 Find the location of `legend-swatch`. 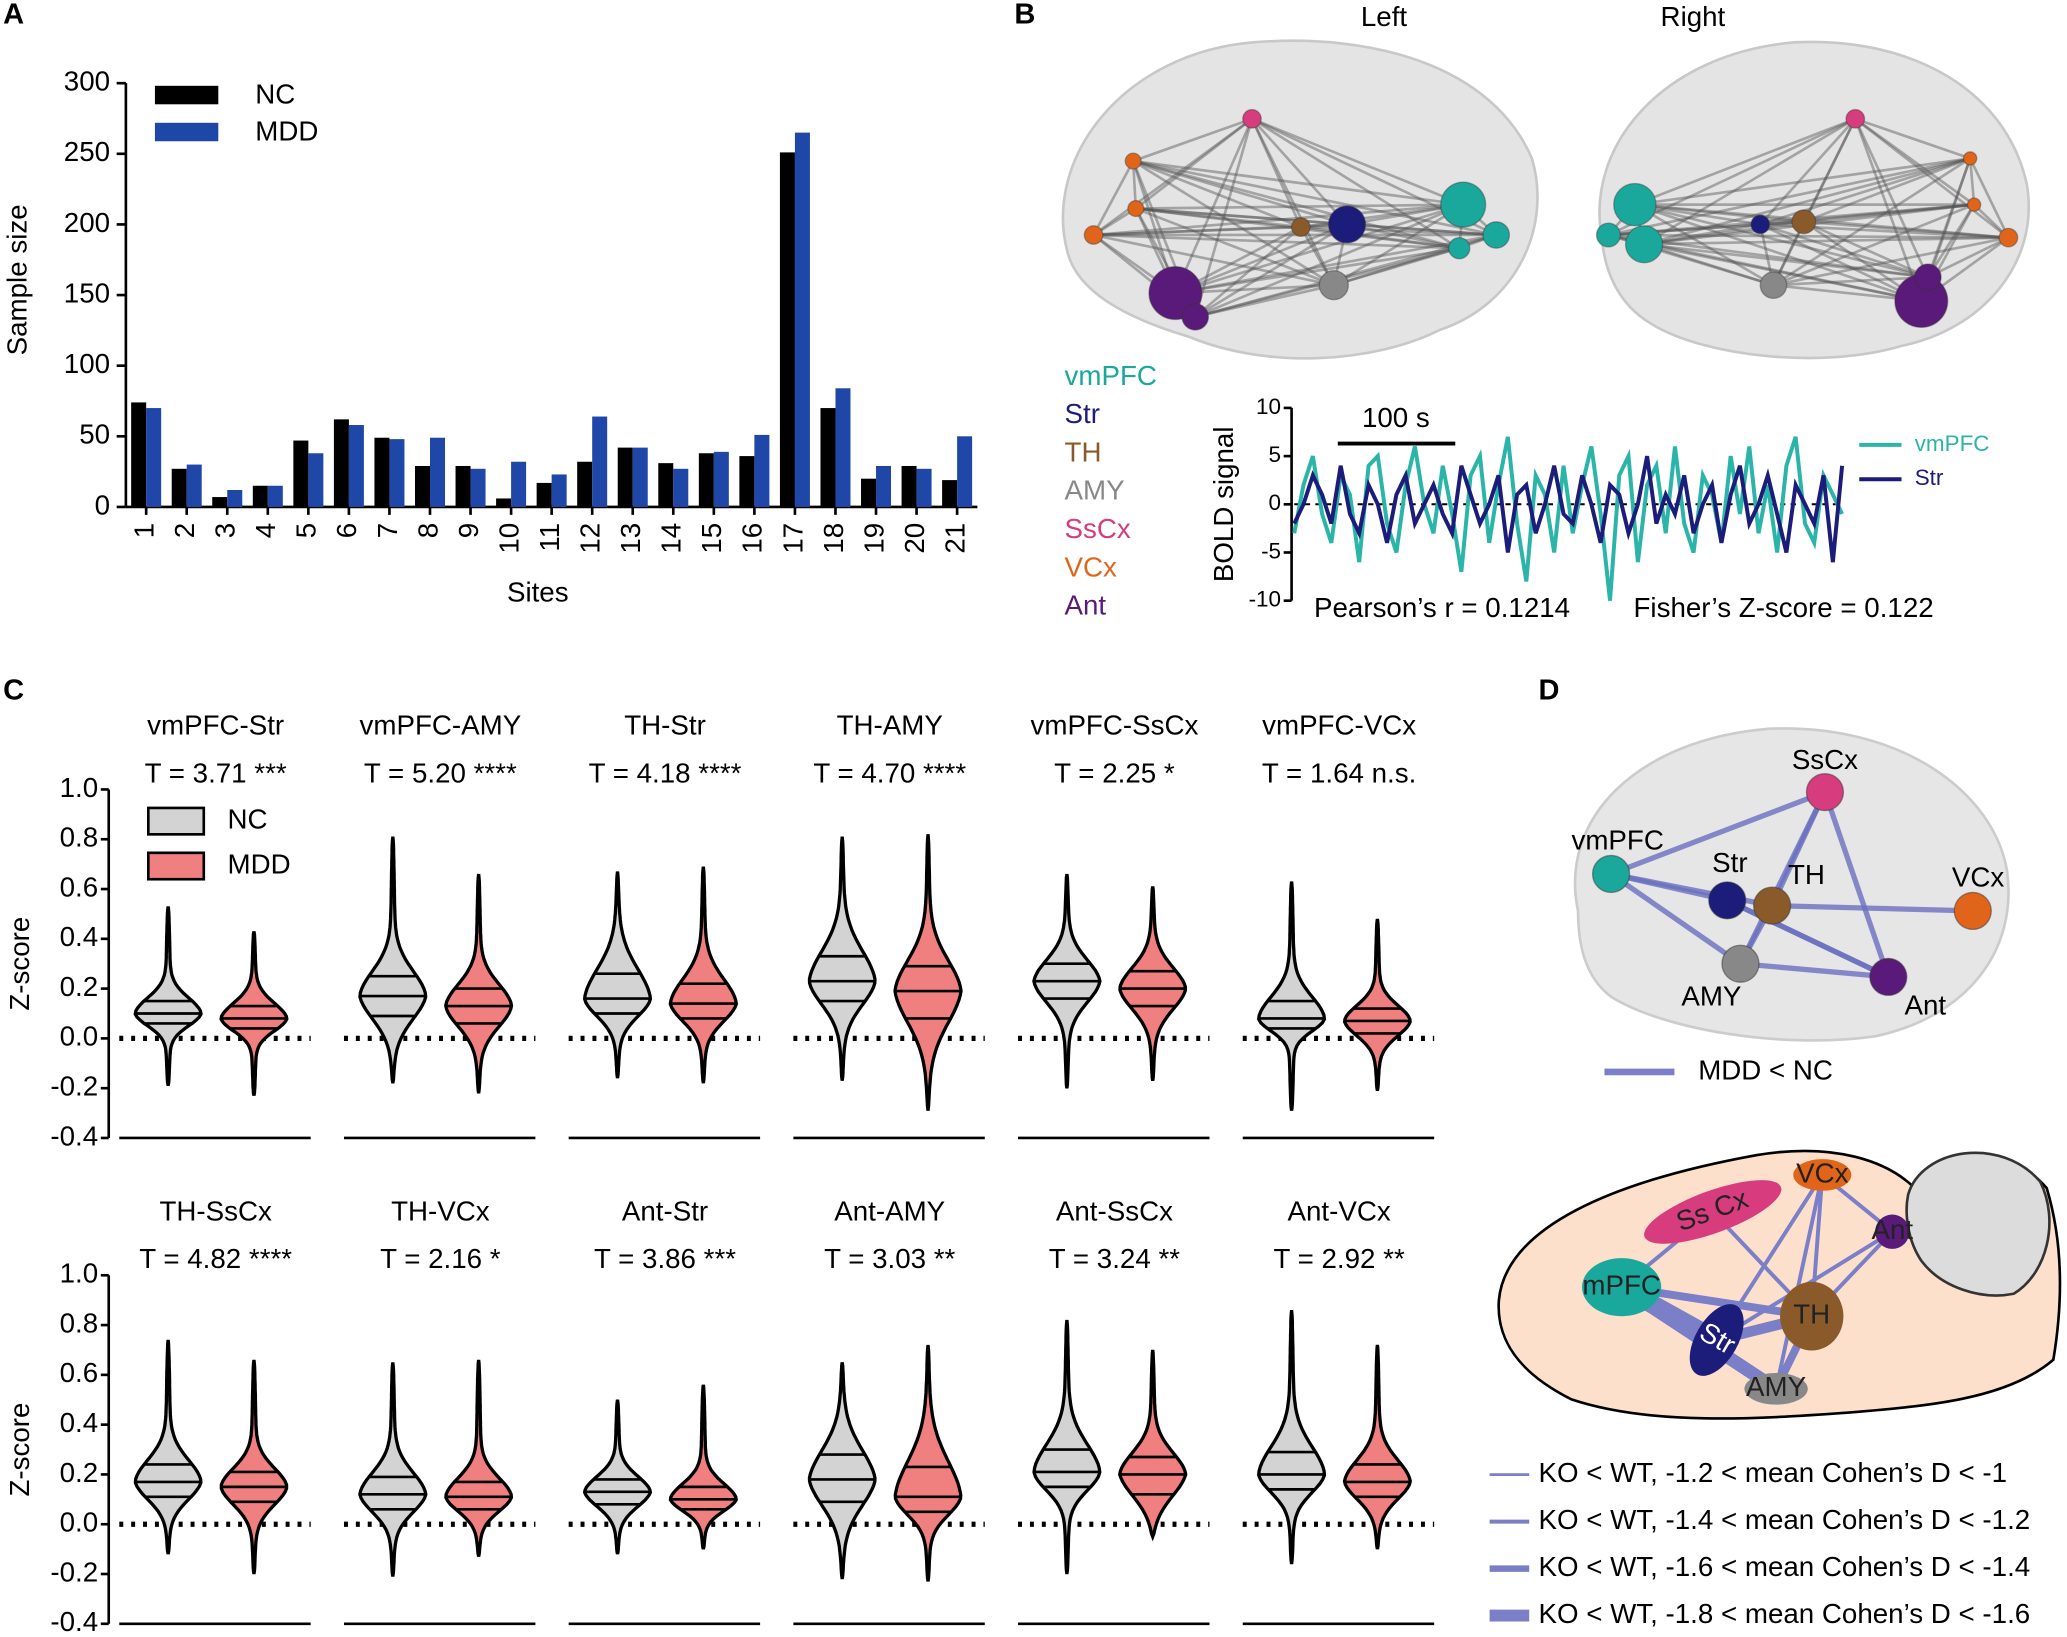

legend-swatch is located at coordinates (186, 95).